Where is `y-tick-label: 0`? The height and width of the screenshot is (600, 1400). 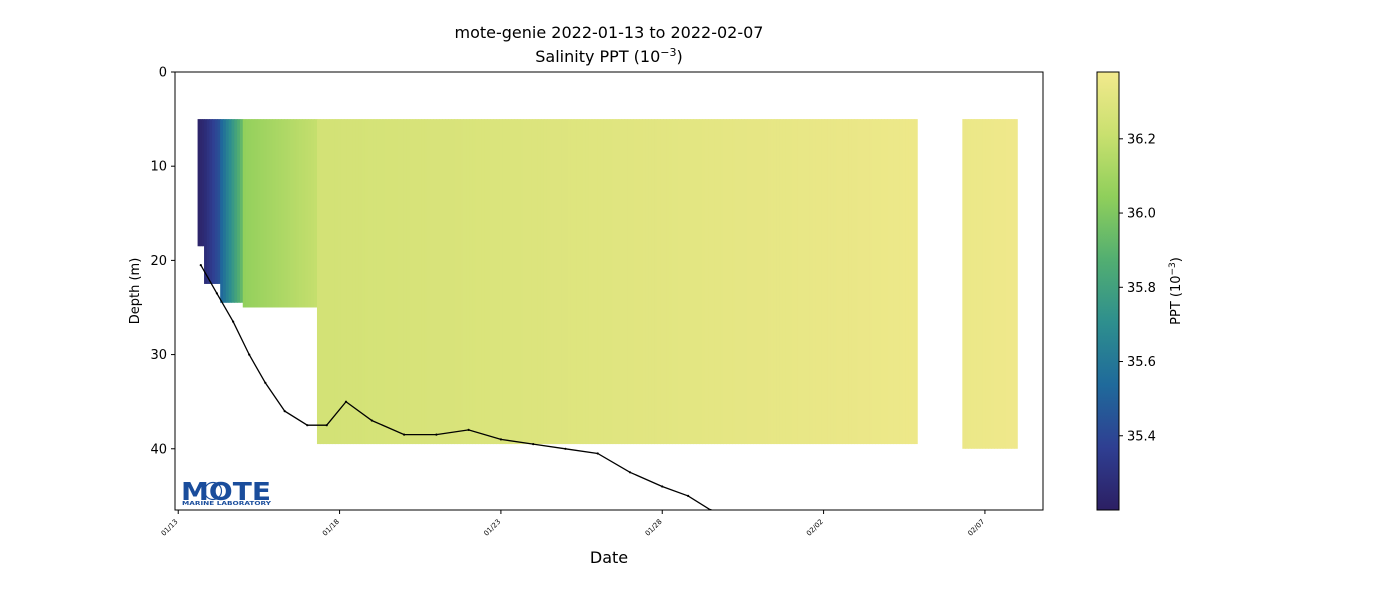 y-tick-label: 0 is located at coordinates (163, 73).